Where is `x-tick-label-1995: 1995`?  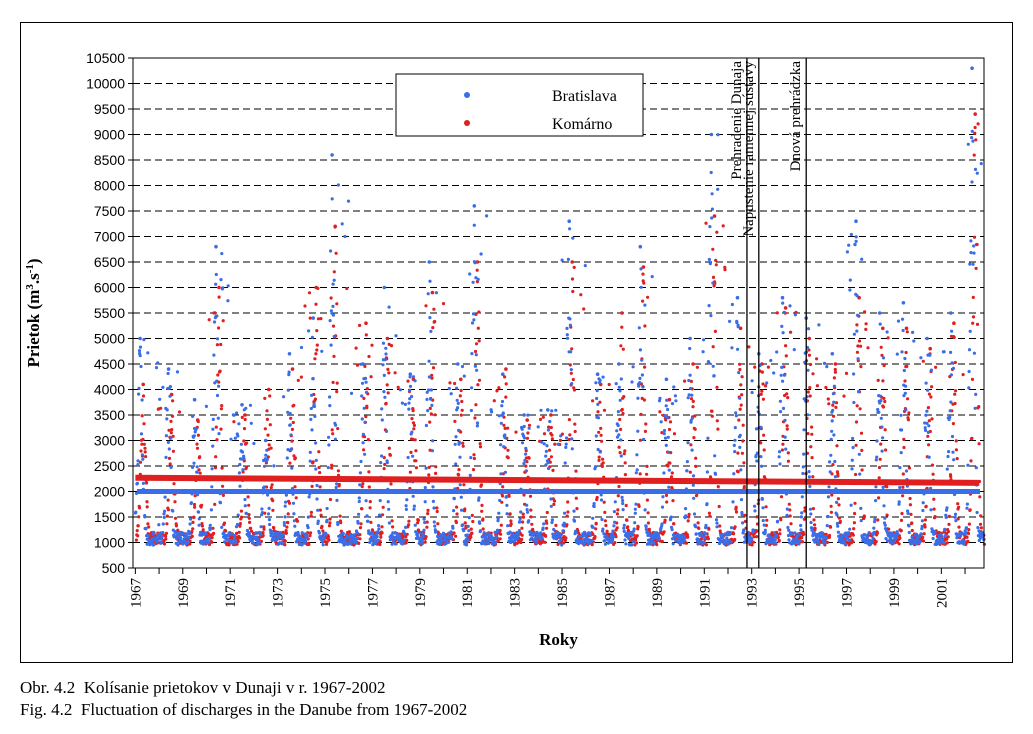
x-tick-label-1995: 1995 is located at coordinates (800, 593).